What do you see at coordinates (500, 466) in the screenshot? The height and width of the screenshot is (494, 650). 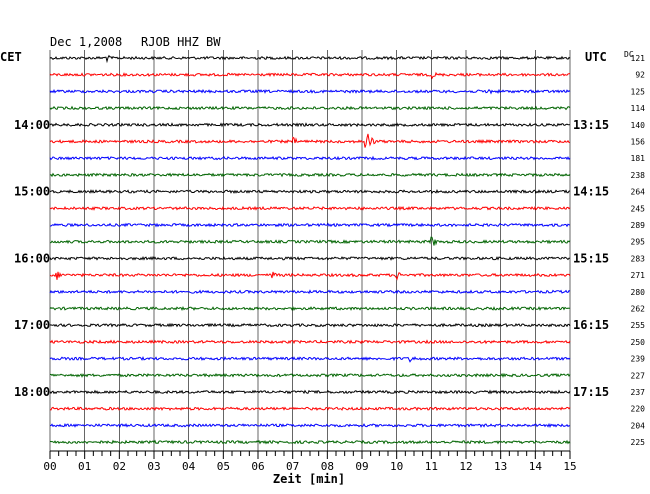 I see `x-tick-label: 13` at bounding box center [500, 466].